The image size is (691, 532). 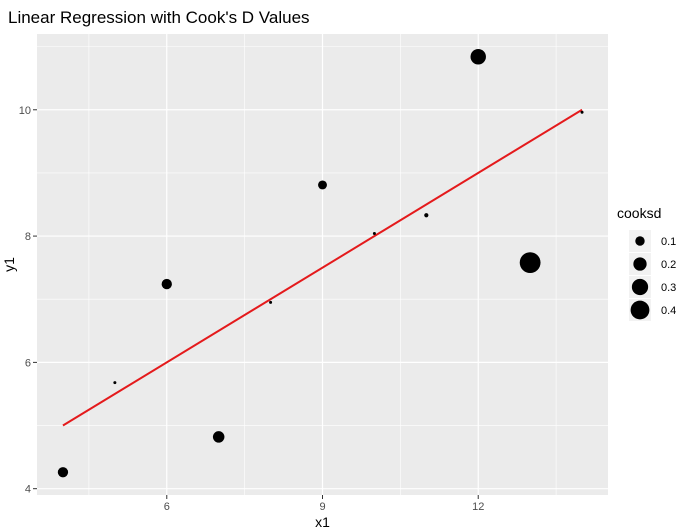 I want to click on legend-title: cooksd, so click(x=639, y=213).